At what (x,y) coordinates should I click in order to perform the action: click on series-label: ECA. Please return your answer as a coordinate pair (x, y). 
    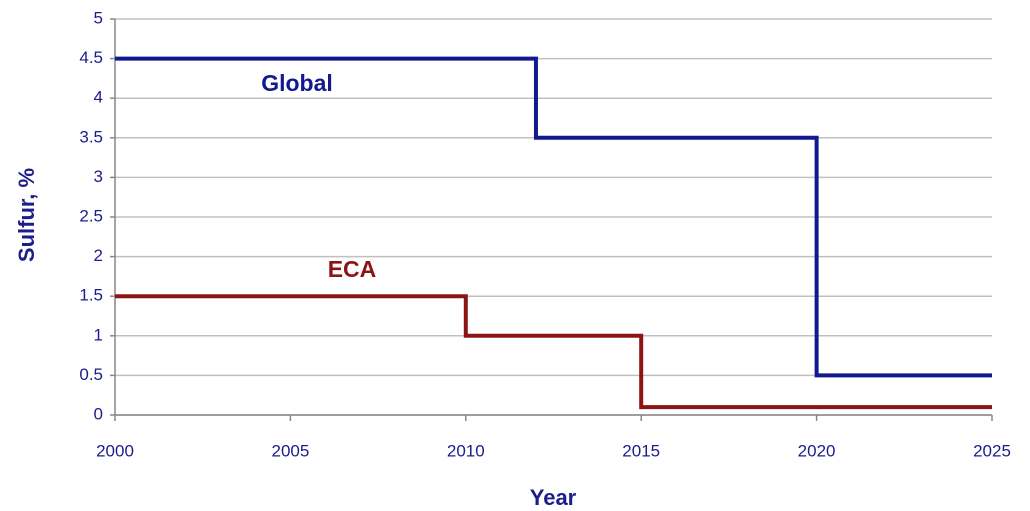
    Looking at the image, I should click on (352, 269).